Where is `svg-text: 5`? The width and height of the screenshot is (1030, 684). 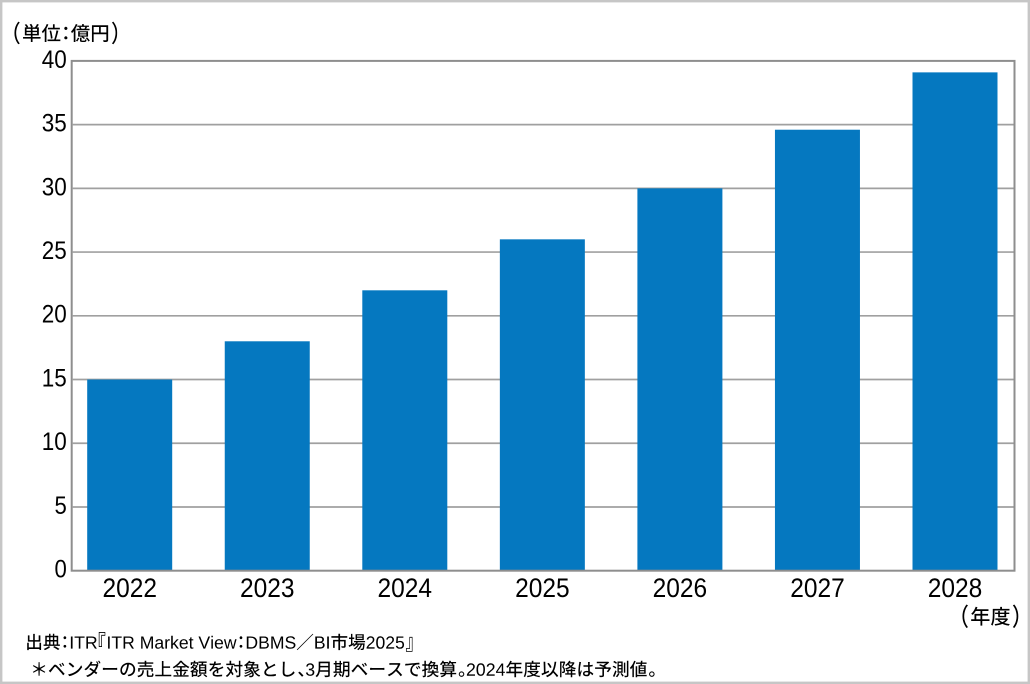 svg-text: 5 is located at coordinates (61, 506).